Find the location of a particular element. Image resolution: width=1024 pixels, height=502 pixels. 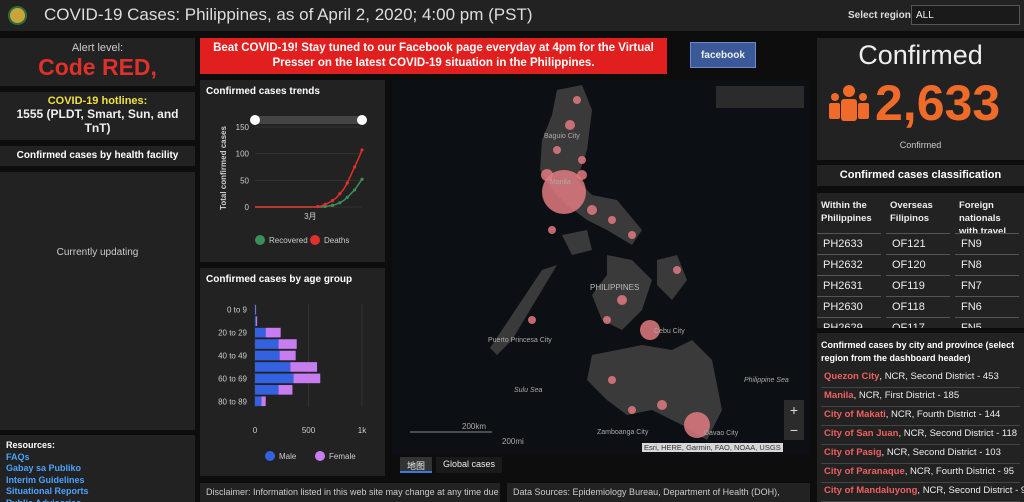

class-item: FN7 is located at coordinates (987, 286).